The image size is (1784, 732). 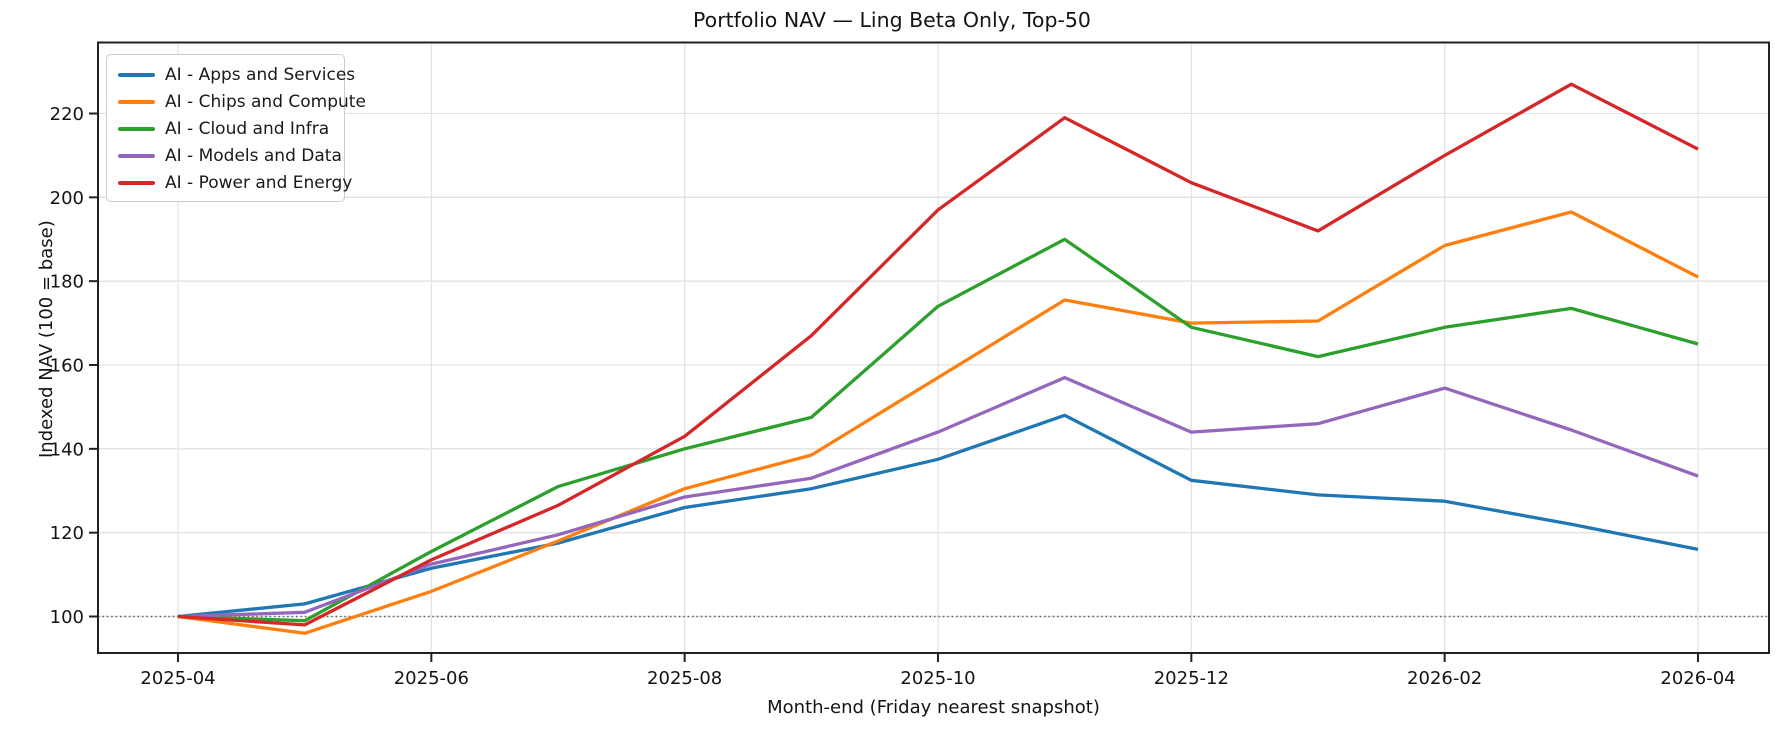 I want to click on legend-item-label: AI - Models and Data, so click(x=253, y=155).